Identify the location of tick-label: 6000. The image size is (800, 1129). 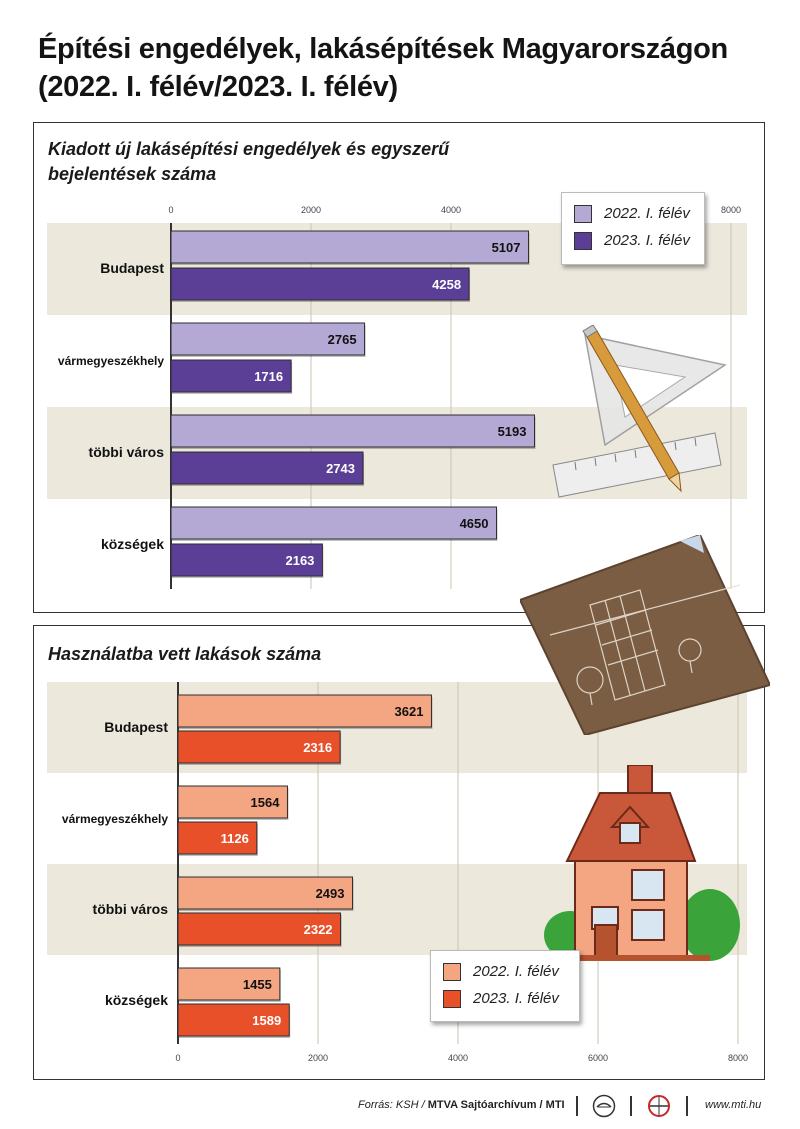
(598, 1058).